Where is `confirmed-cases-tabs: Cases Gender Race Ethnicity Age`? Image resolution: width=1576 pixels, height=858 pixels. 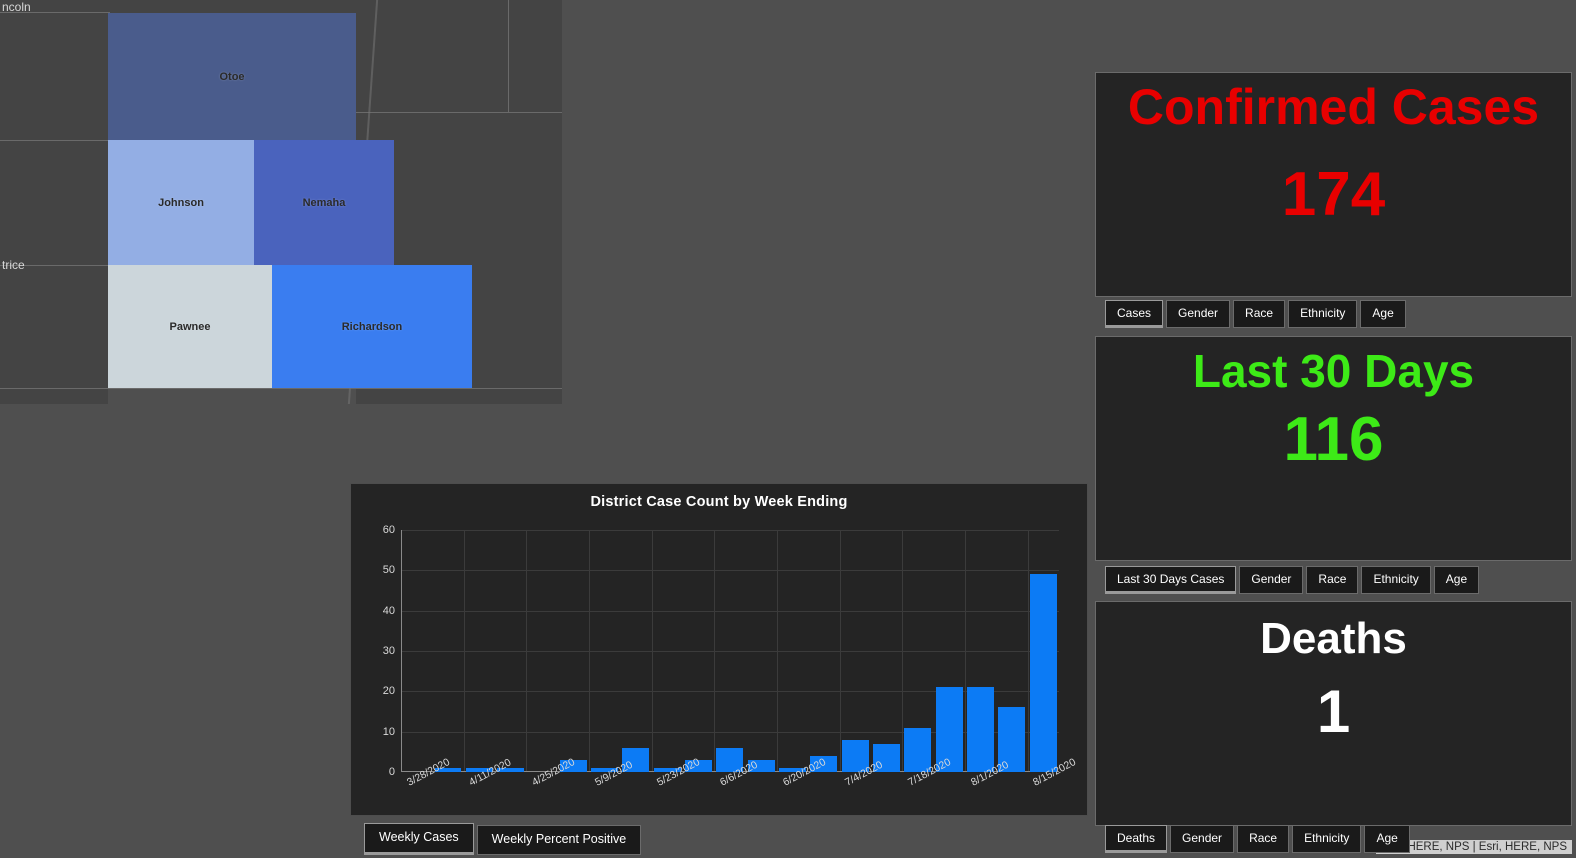
confirmed-cases-tabs: Cases Gender Race Ethnicity Age is located at coordinates (1255, 314).